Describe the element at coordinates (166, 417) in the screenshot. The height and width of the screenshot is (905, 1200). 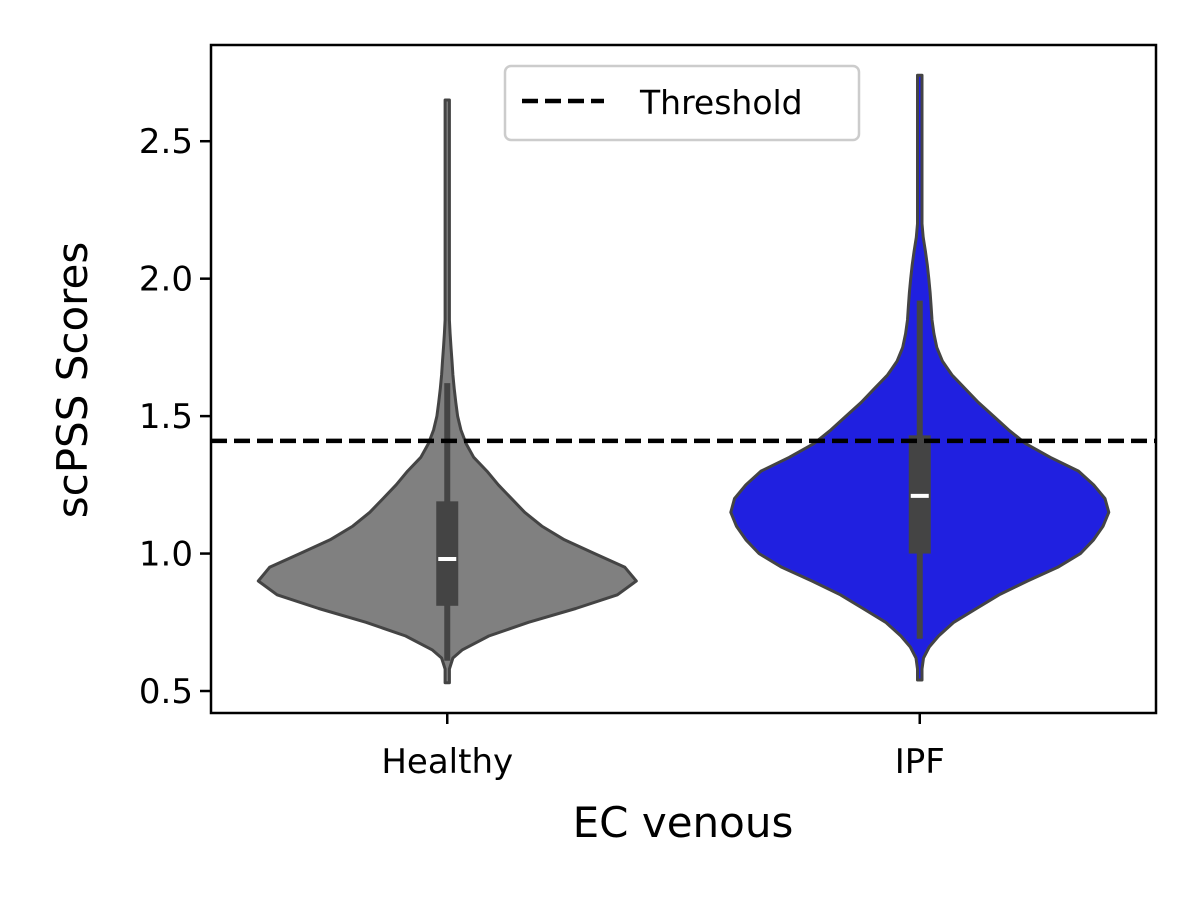
I see `y-tick-label: 1.5` at that location.